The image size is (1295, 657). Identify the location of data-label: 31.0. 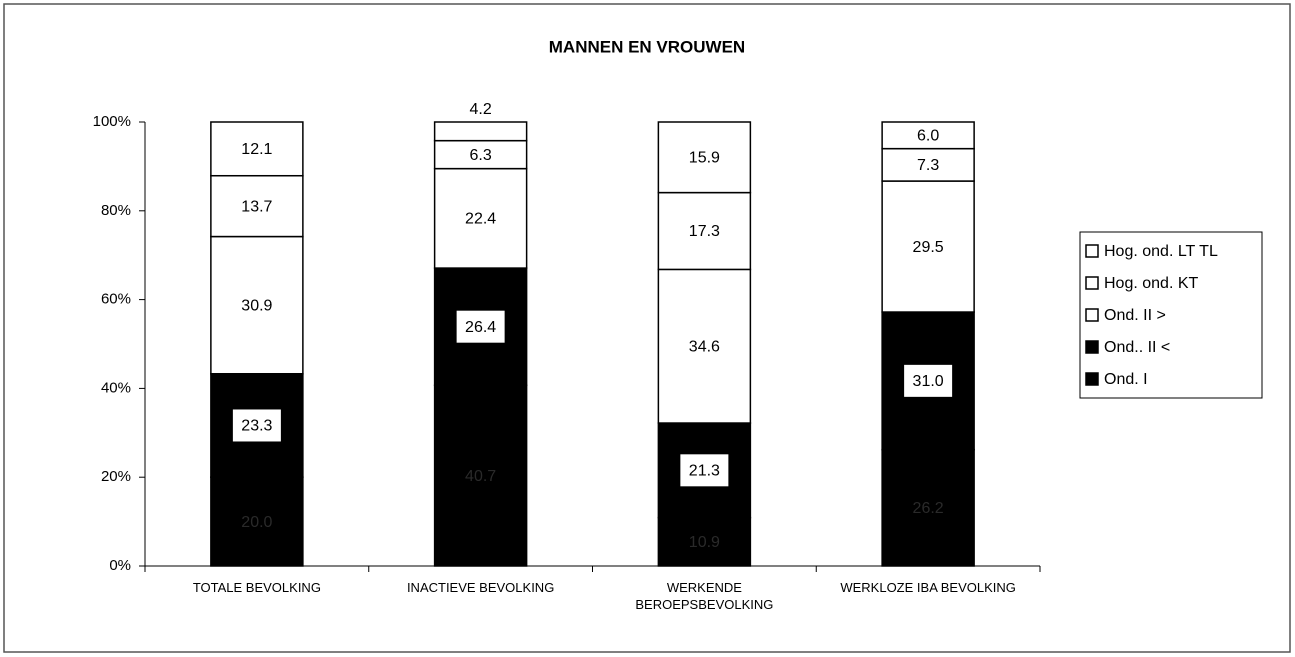
(928, 381).